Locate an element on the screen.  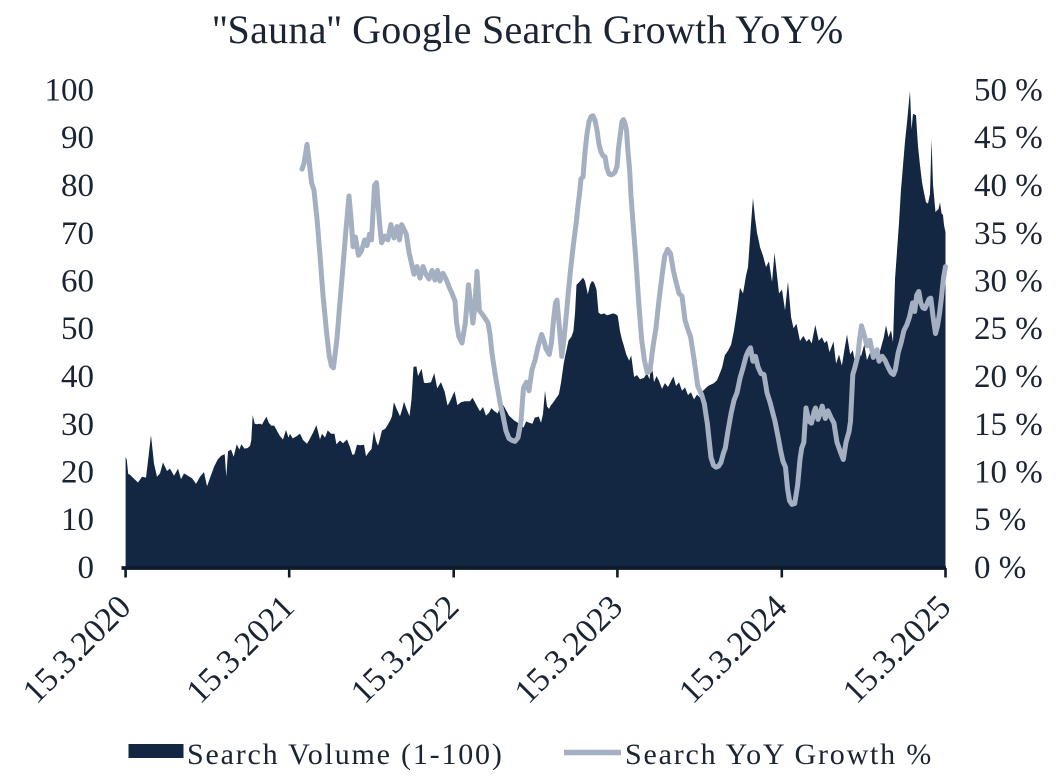
svg-text:''Sauna'' Google Search Growth: ''Sauna'' Google Search Growth YoY% is located at coordinates (528, 29).